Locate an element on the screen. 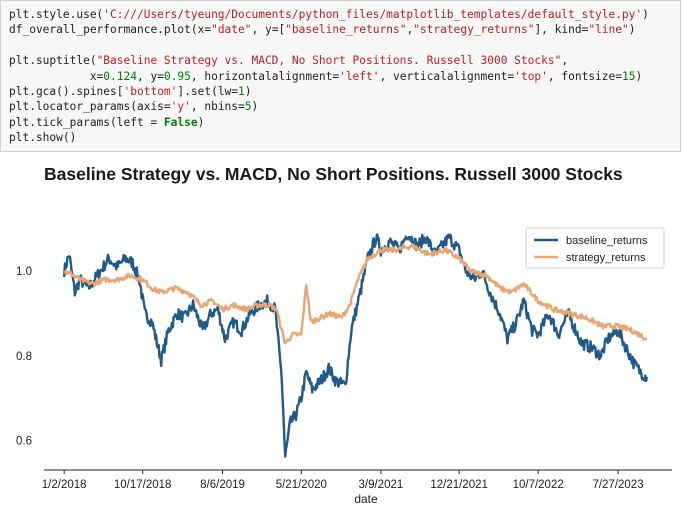 The height and width of the screenshot is (523, 683). code-token: ].set(lw= is located at coordinates (208, 91).